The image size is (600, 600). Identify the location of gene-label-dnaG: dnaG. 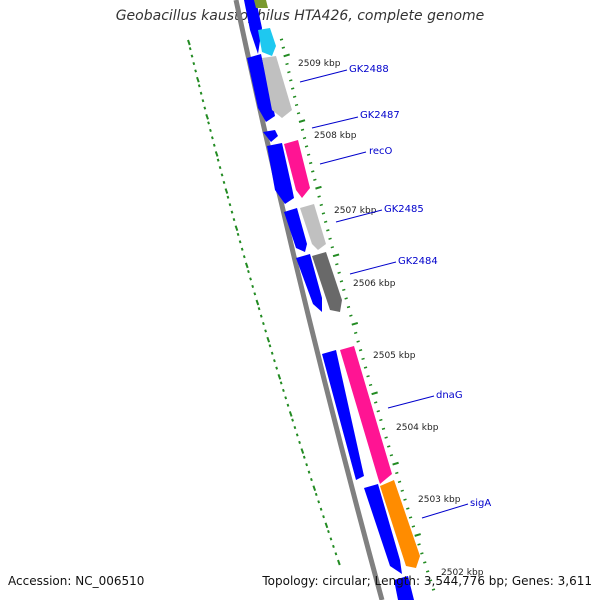
(449, 395).